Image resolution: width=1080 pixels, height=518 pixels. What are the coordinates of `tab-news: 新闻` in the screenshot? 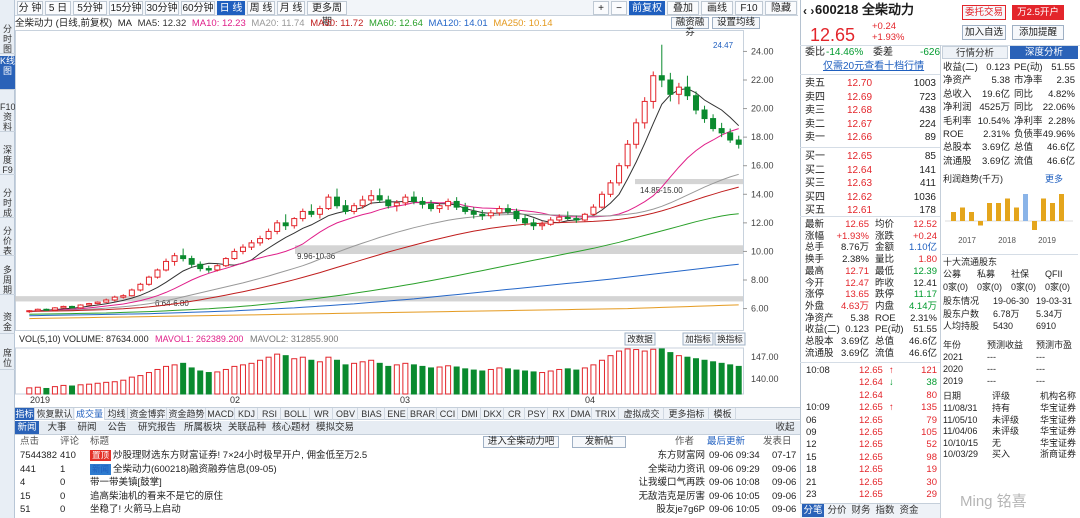 It's located at (27, 427).